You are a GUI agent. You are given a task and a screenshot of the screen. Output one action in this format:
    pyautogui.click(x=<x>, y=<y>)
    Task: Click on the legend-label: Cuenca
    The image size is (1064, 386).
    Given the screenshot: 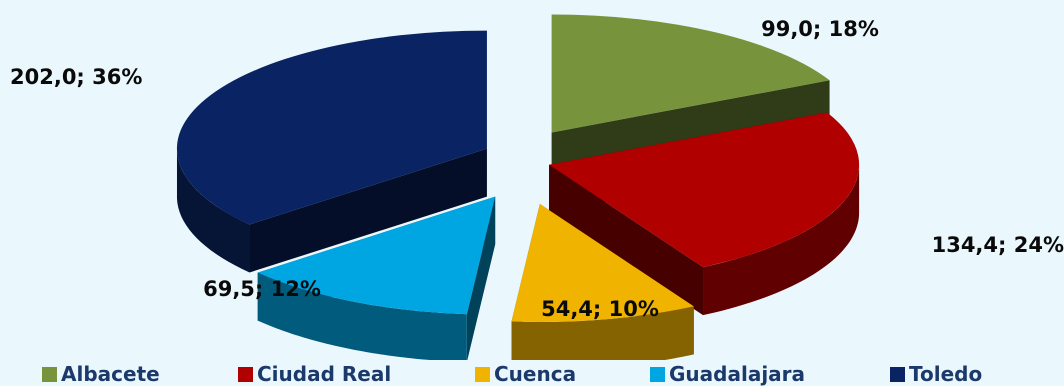 What is the action you would take?
    pyautogui.click(x=535, y=374)
    